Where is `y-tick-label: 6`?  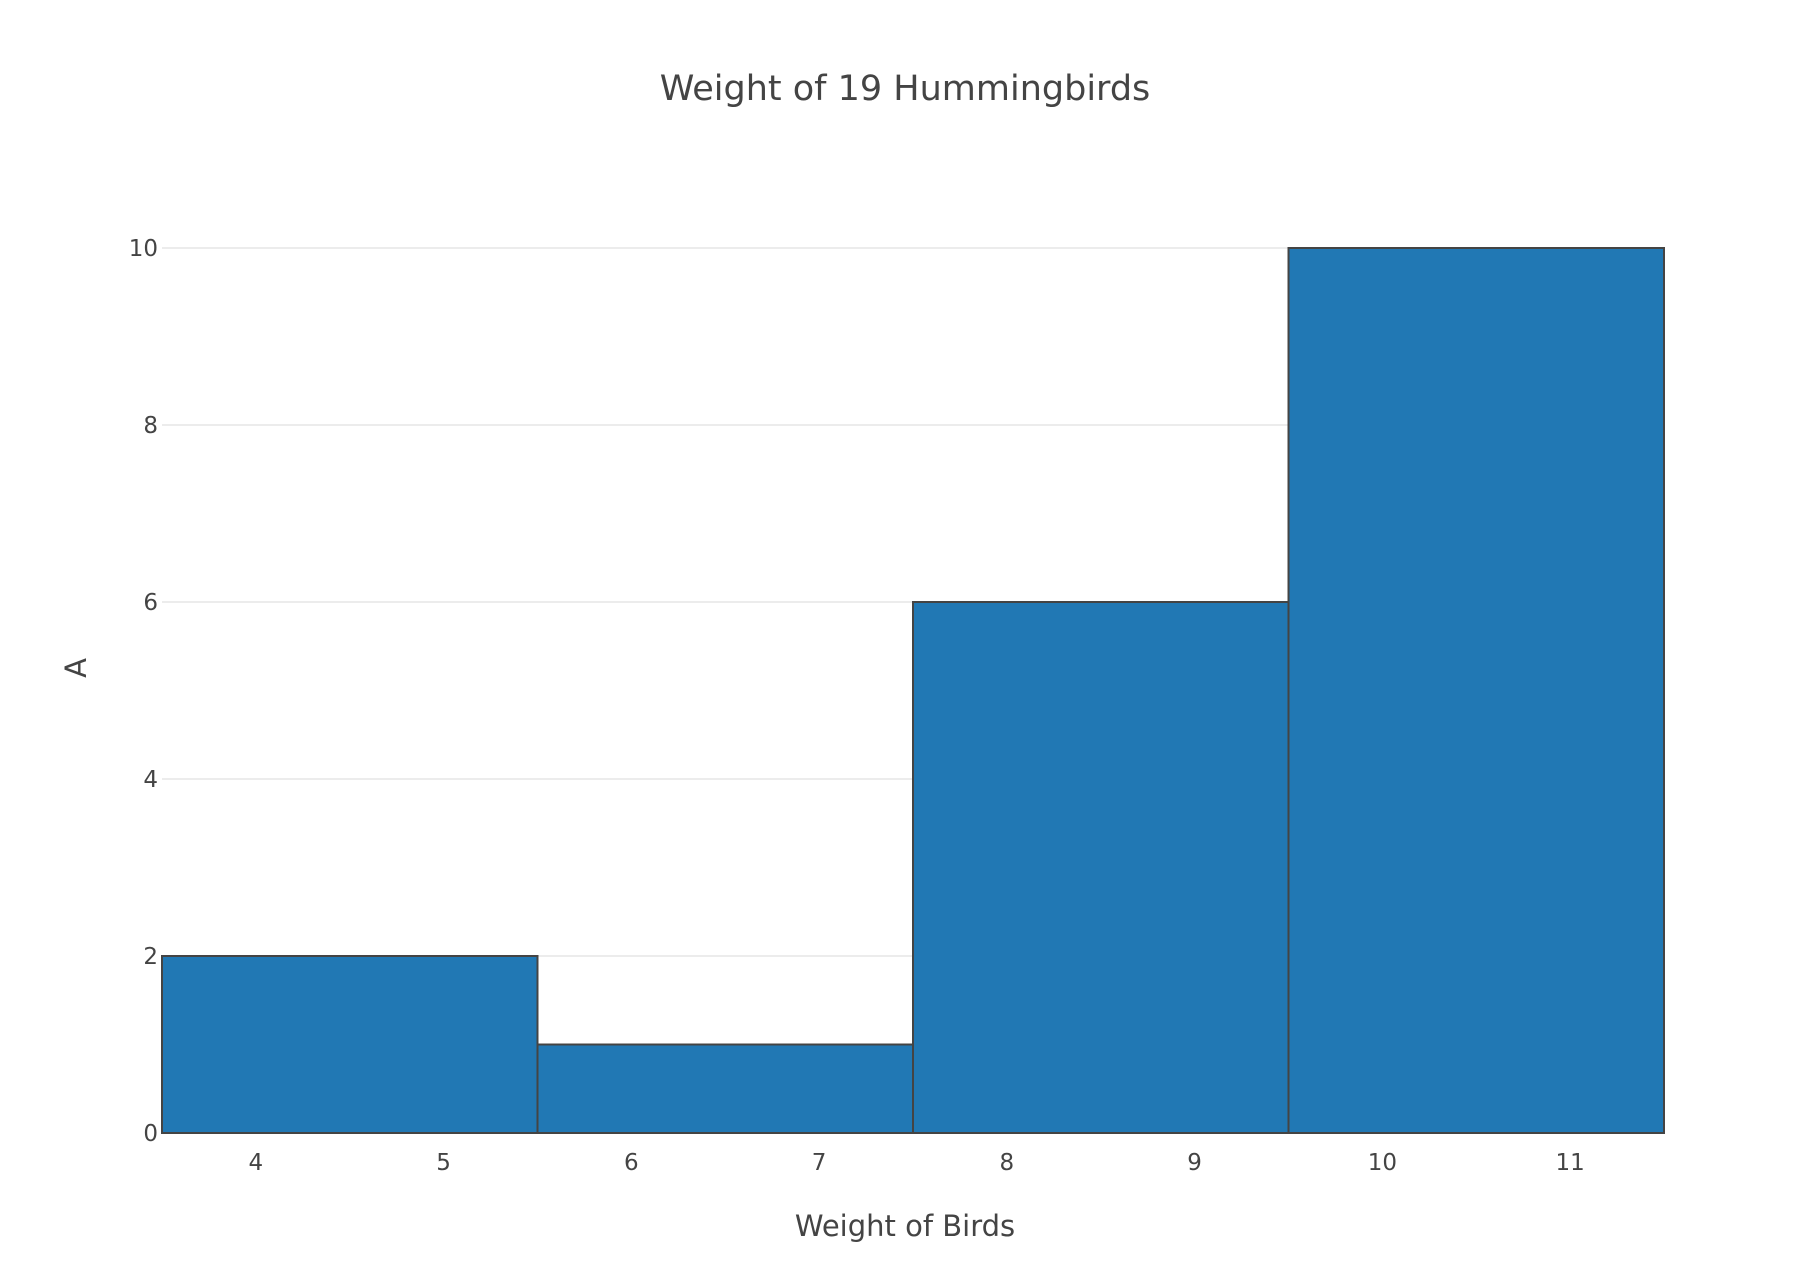 y-tick-label: 6 is located at coordinates (150, 603).